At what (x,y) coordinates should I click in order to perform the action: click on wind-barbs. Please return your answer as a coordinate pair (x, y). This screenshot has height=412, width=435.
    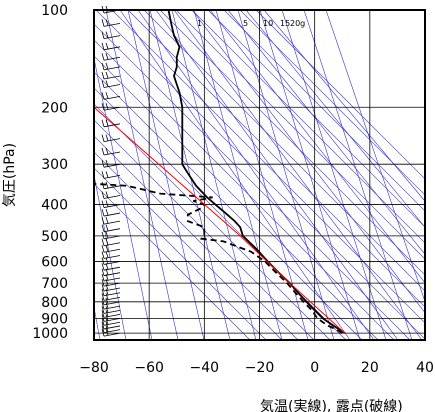
    Looking at the image, I should click on (111, 171).